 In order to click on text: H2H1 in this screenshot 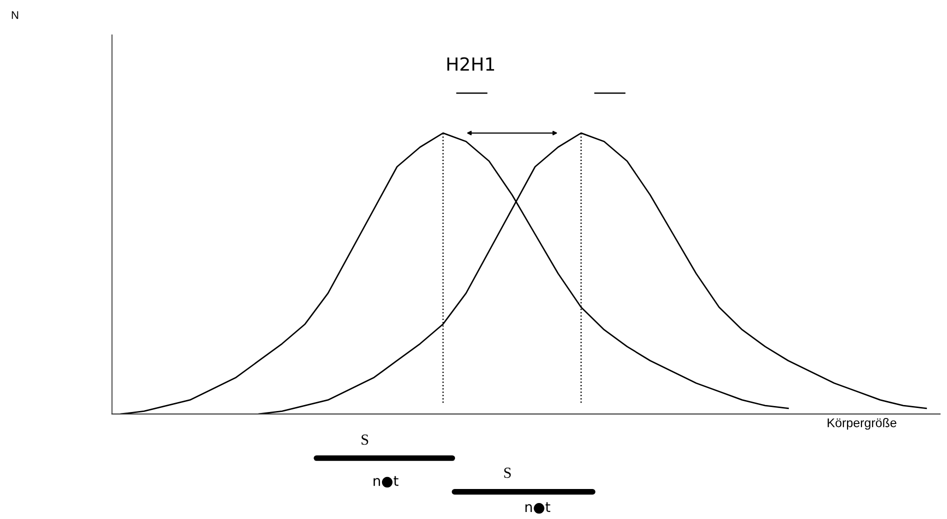, I will do `click(470, 64)`.